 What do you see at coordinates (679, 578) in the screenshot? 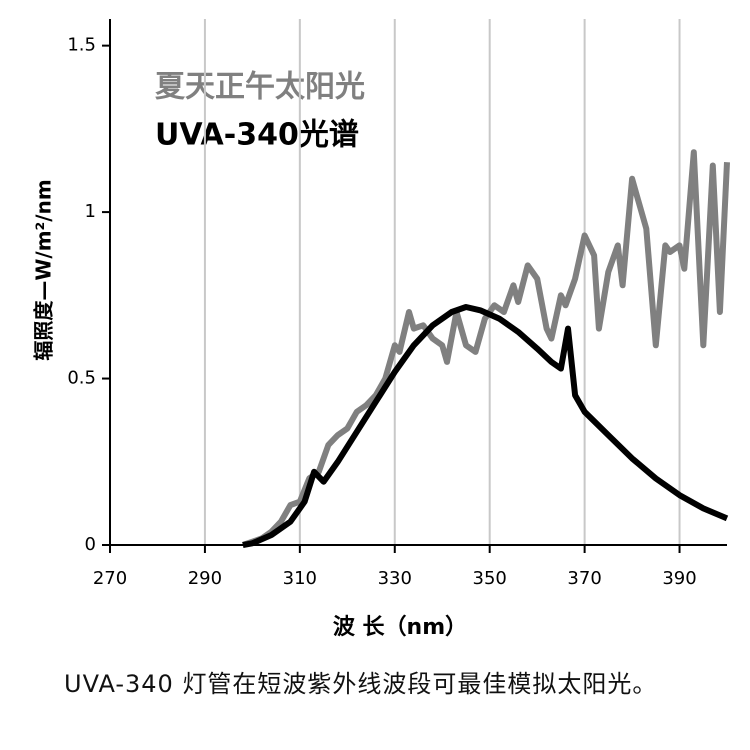
I see `x-tick-label: 390` at bounding box center [679, 578].